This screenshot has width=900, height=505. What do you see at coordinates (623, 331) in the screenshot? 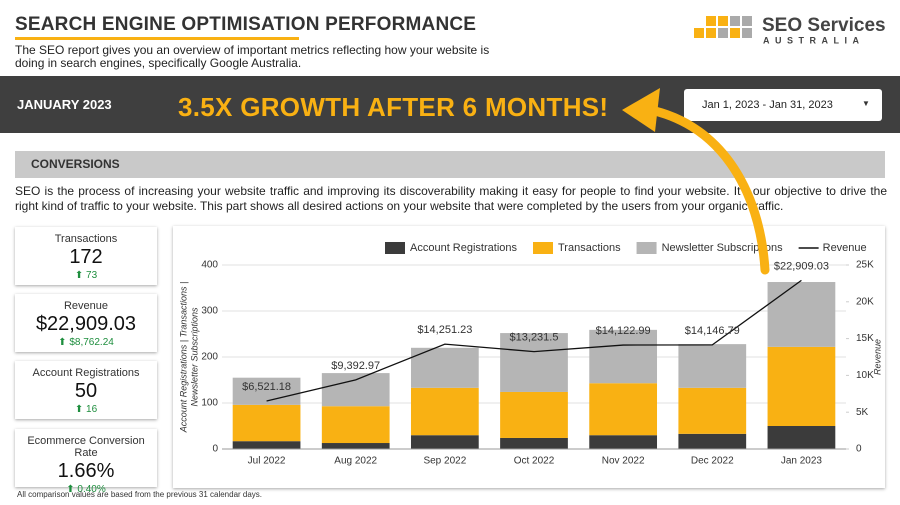
I see `data-label: $14,122.99` at bounding box center [623, 331].